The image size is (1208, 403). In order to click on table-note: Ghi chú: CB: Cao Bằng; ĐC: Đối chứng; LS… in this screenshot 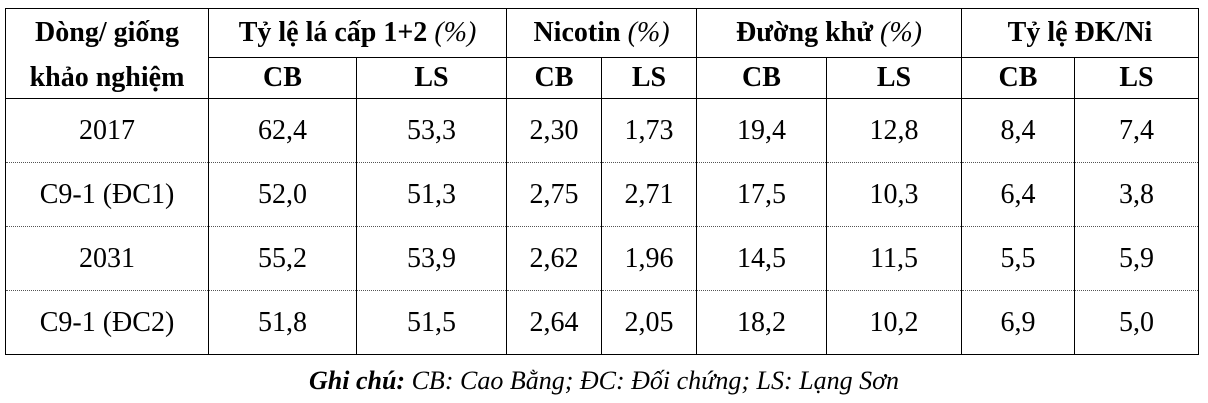, I will do `click(604, 381)`.